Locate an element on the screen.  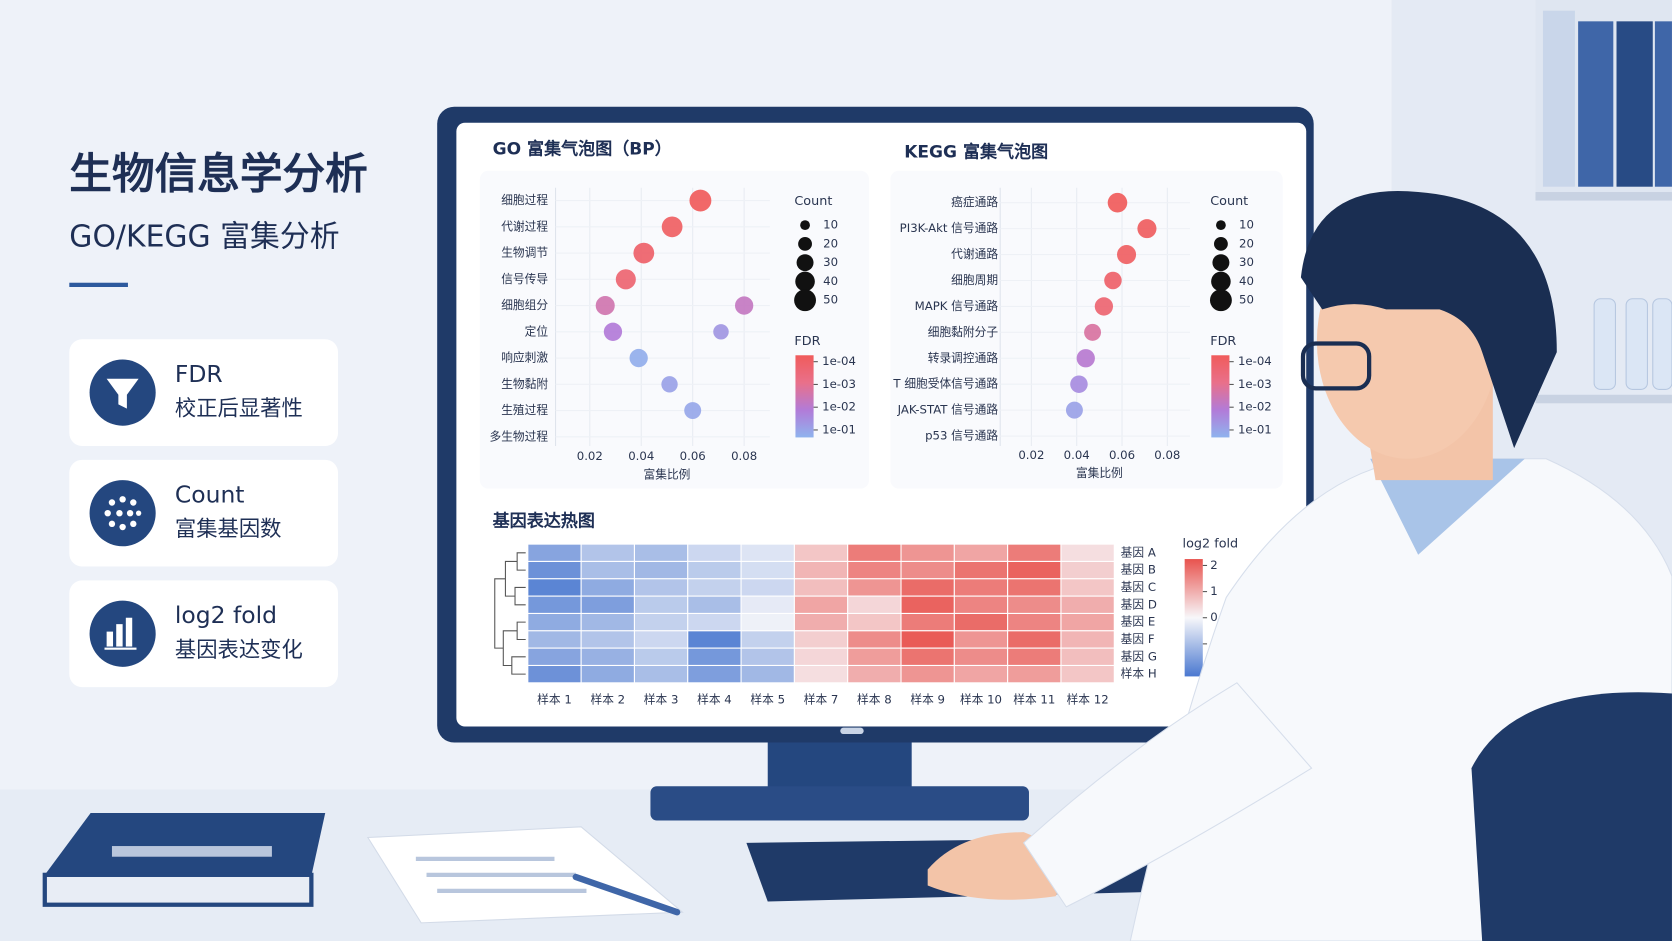
size-legend-label: 20 is located at coordinates (830, 243).